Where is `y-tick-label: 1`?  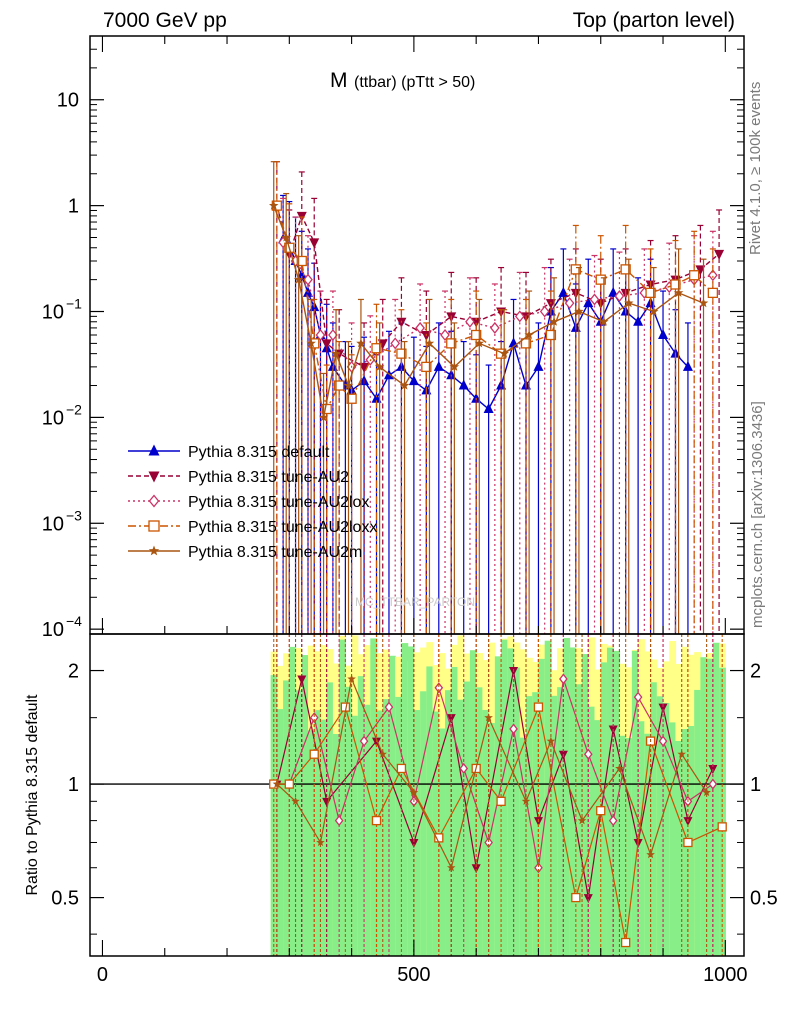
y-tick-label: 1 is located at coordinates (73, 207).